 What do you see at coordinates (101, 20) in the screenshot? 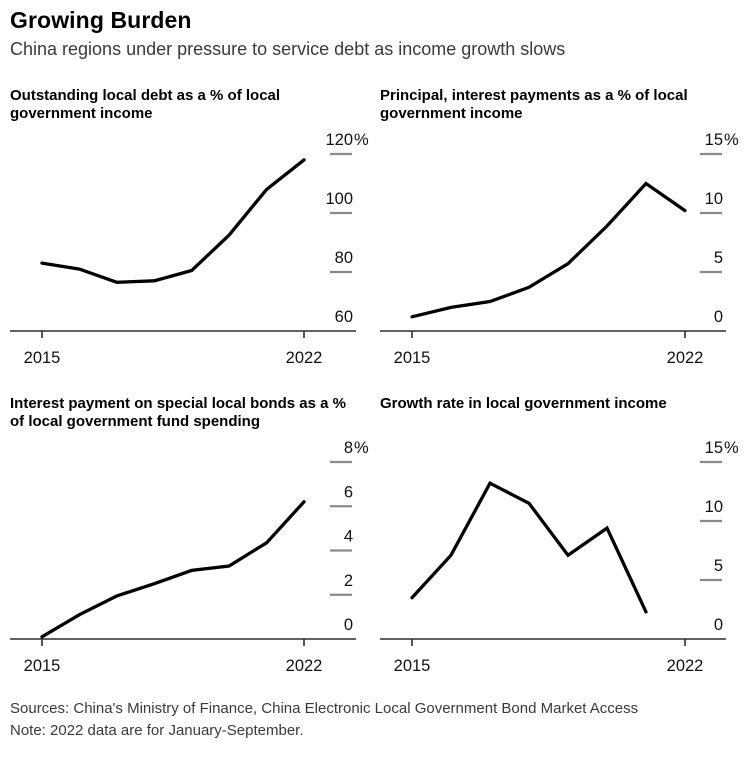
I see `page-title: Growing Burden` at bounding box center [101, 20].